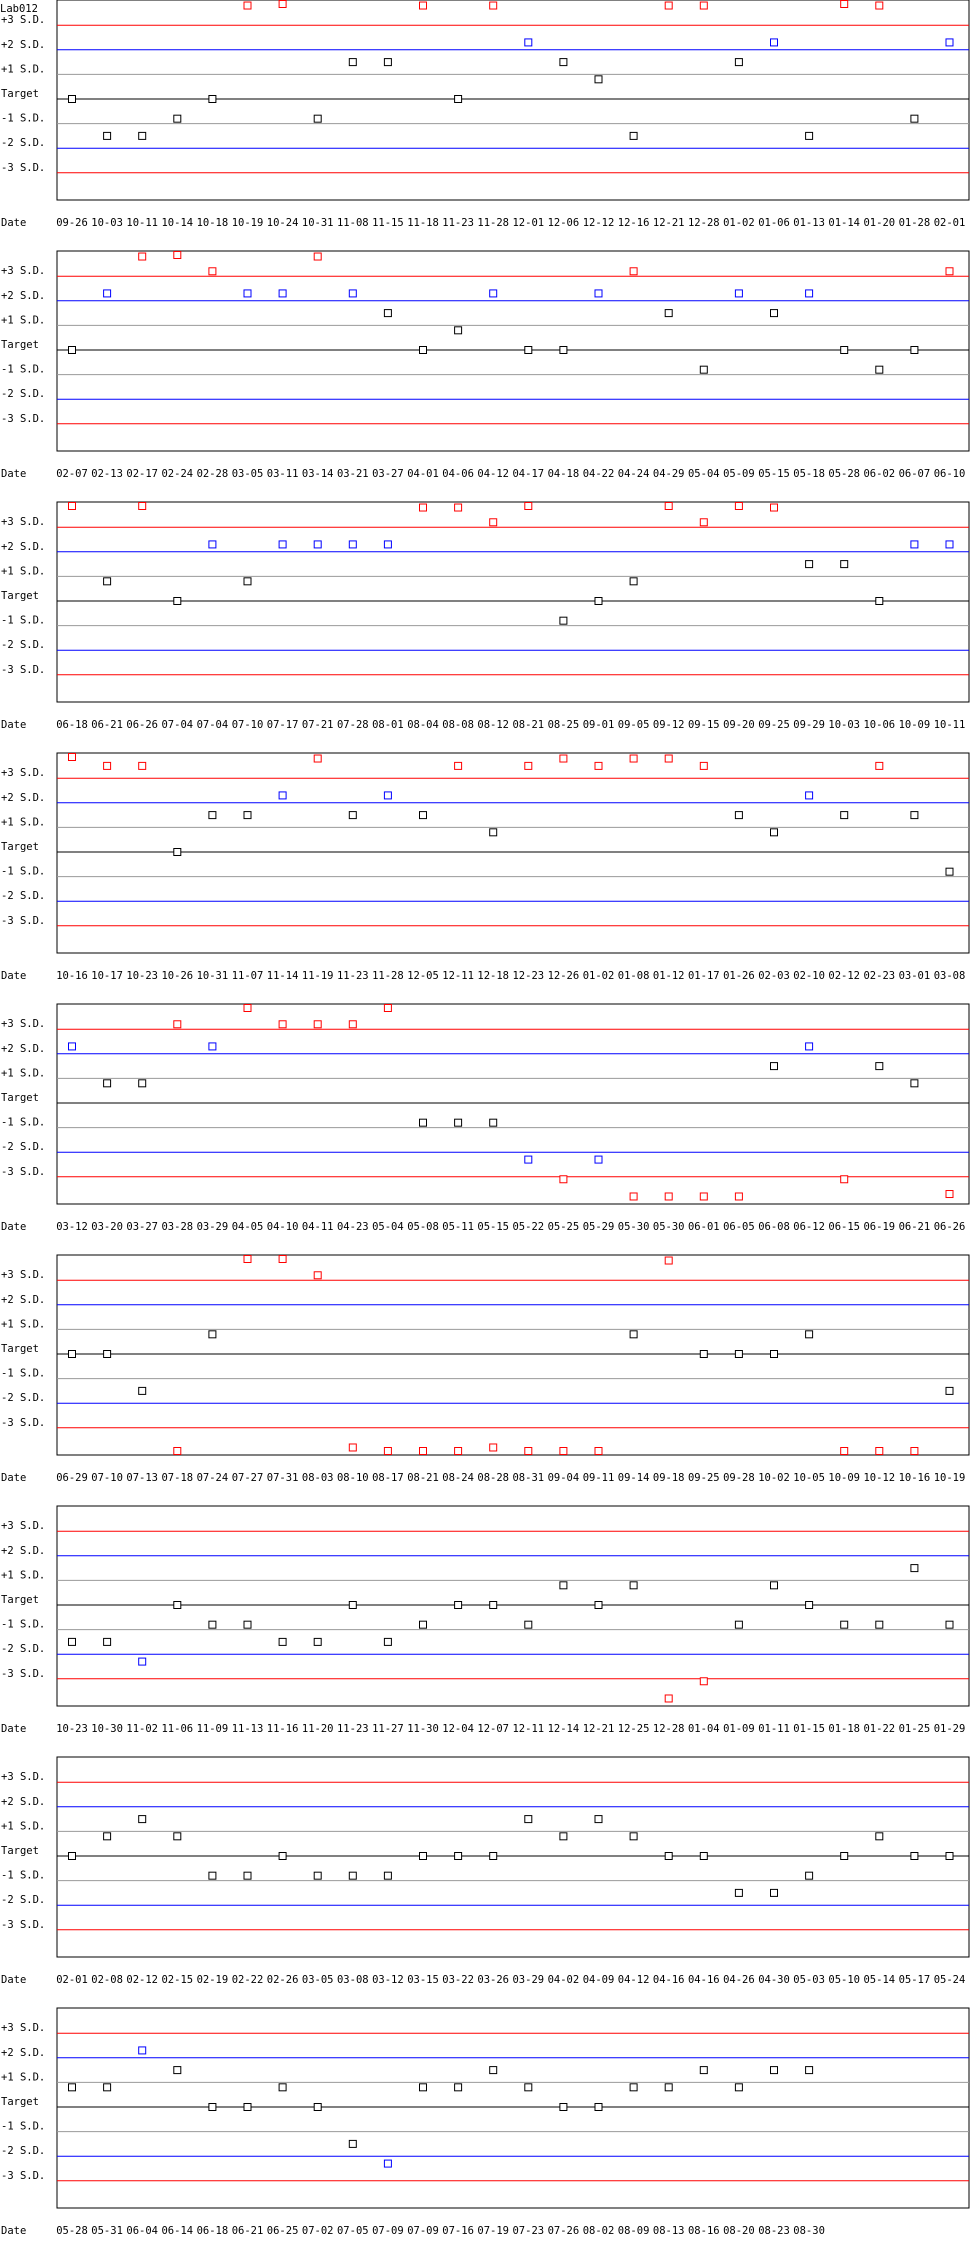 This screenshot has height=2255, width=970. What do you see at coordinates (177, 1227) in the screenshot?
I see `date-tick-label: 03-28` at bounding box center [177, 1227].